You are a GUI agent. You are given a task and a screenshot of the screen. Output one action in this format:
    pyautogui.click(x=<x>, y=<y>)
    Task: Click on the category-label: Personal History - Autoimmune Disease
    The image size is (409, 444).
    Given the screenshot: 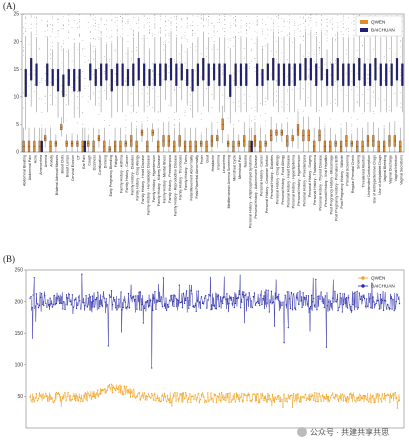 What is the action you would take?
    pyautogui.click(x=256, y=187)
    